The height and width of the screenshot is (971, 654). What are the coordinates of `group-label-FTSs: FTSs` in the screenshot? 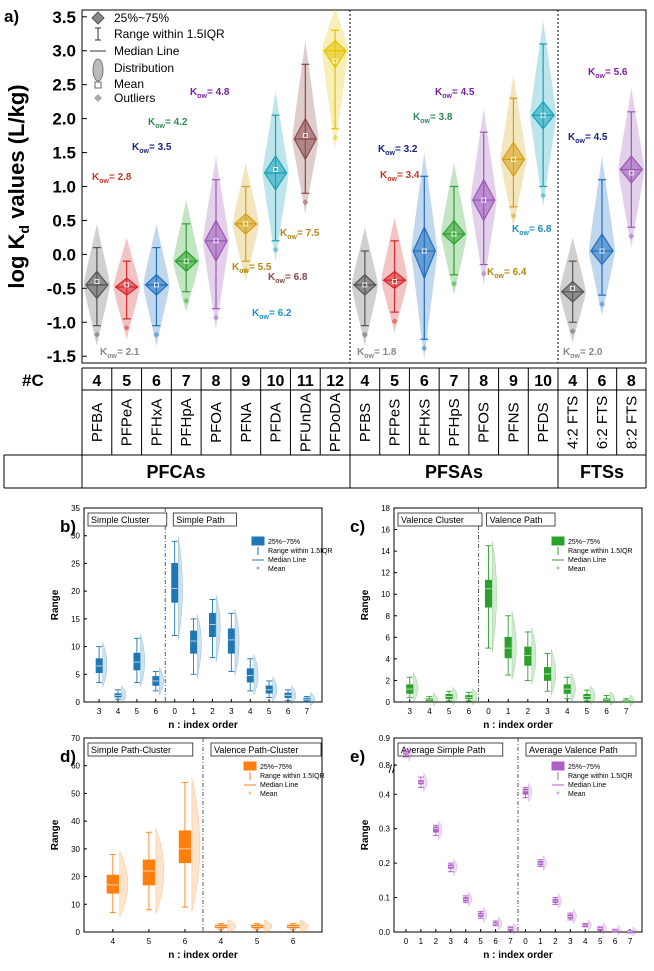 It's located at (602, 472).